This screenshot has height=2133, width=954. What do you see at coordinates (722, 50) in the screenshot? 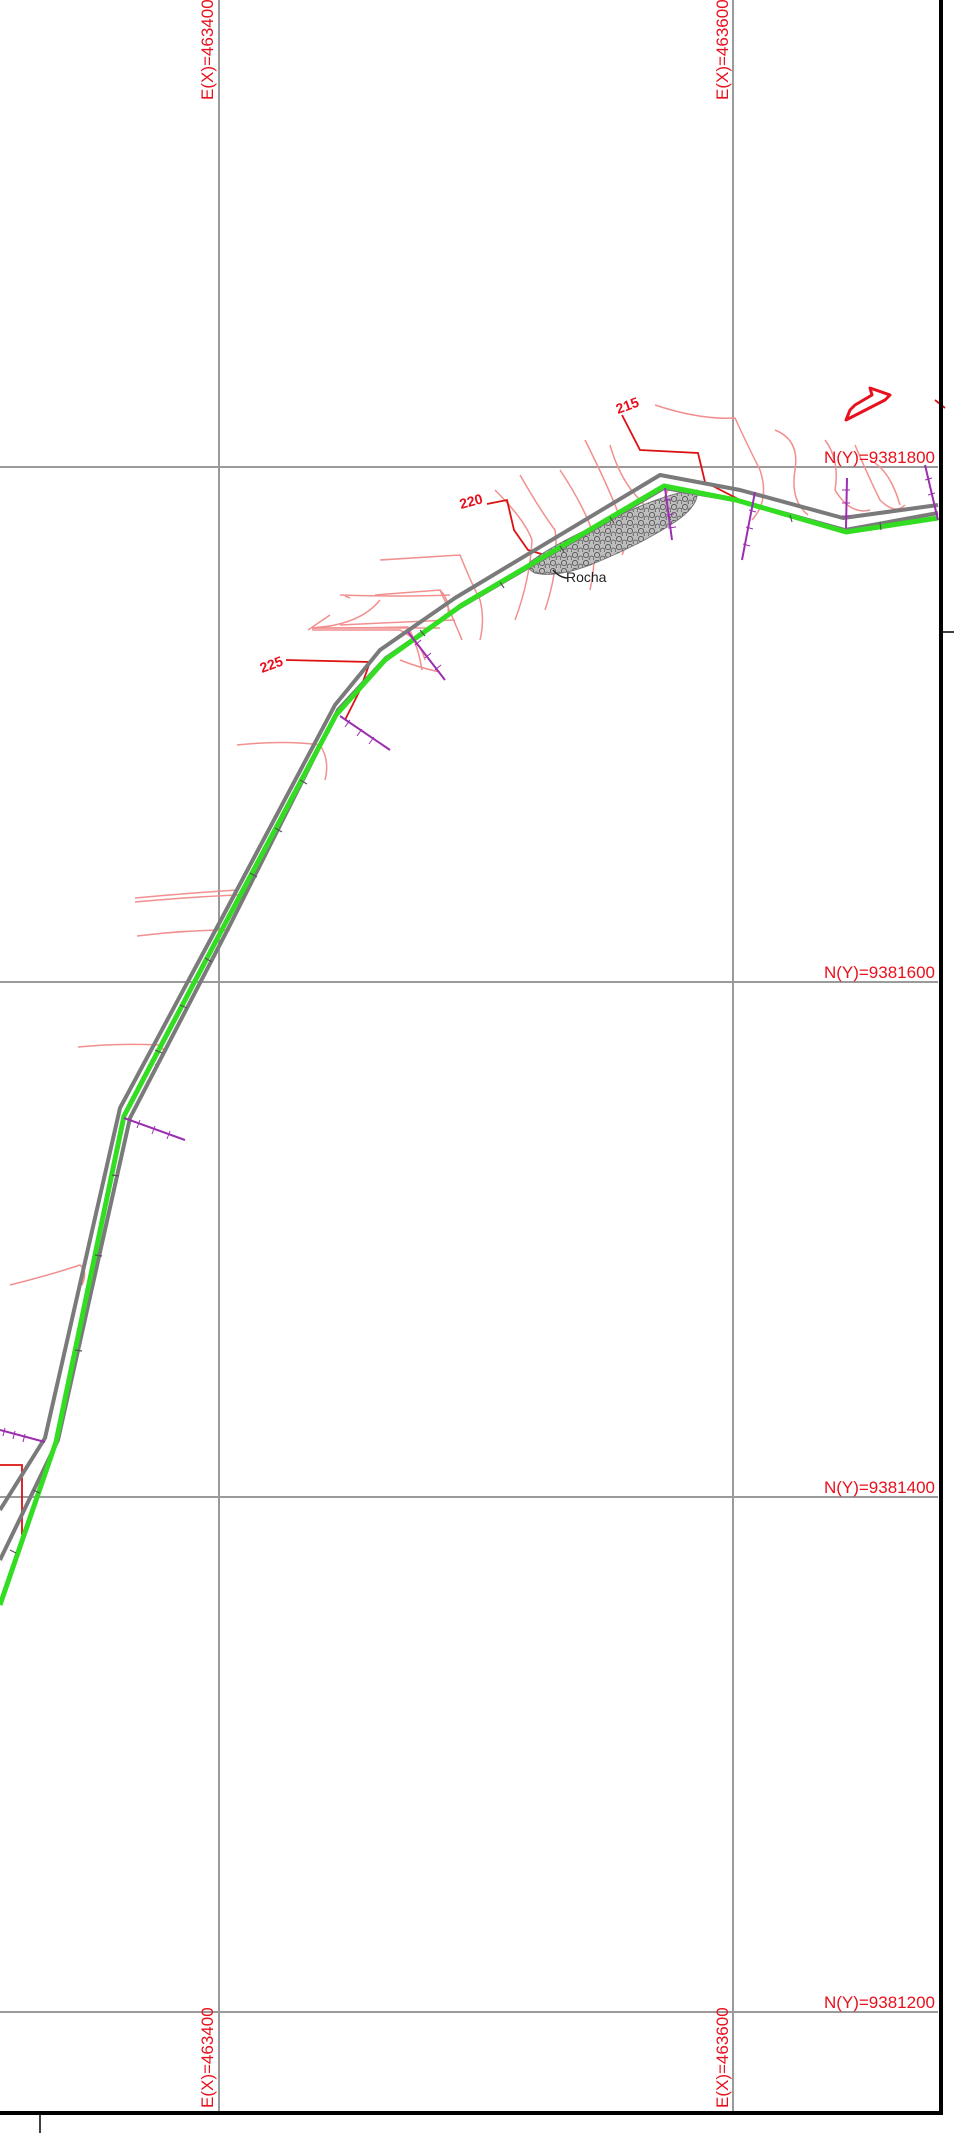
I see `grid-label-easting-top-2: E(X)=463600` at bounding box center [722, 50].